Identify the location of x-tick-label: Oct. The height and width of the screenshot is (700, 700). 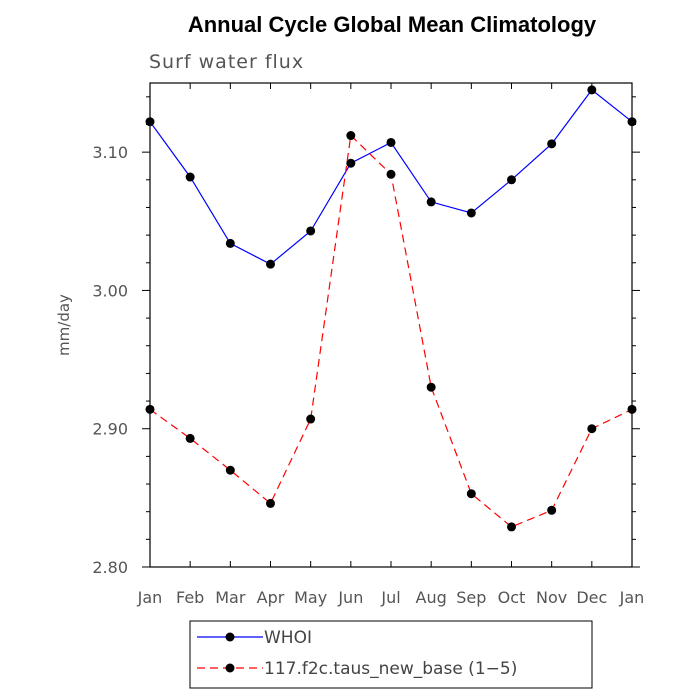
(512, 597).